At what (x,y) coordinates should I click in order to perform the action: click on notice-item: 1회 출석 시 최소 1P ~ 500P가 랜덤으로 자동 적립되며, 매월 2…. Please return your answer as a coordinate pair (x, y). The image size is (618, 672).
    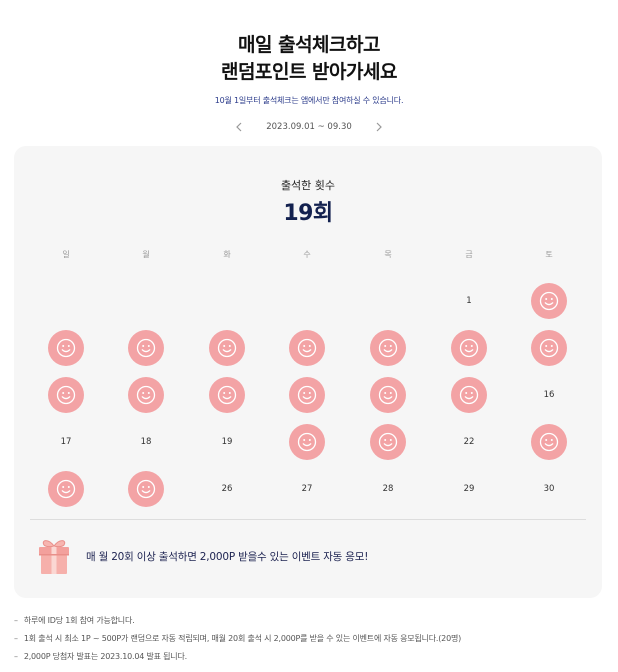
    Looking at the image, I should click on (237, 639).